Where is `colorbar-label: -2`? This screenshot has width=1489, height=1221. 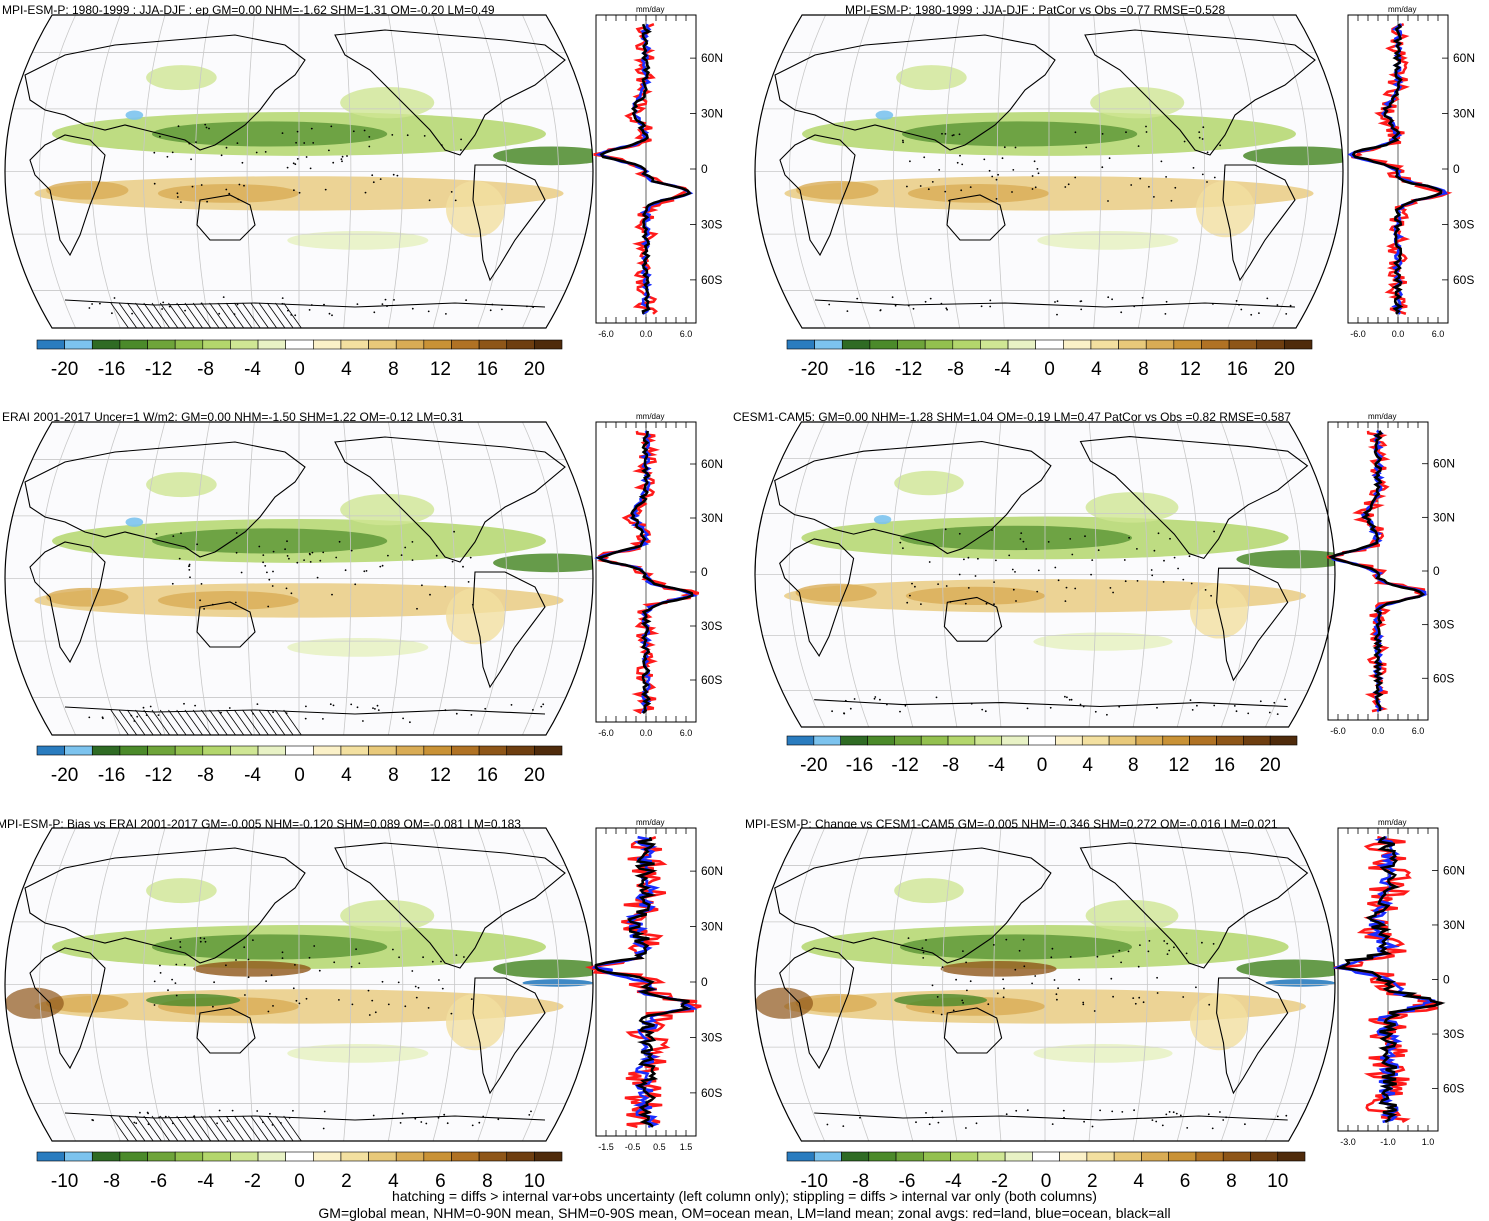 colorbar-label: -2 is located at coordinates (252, 1181).